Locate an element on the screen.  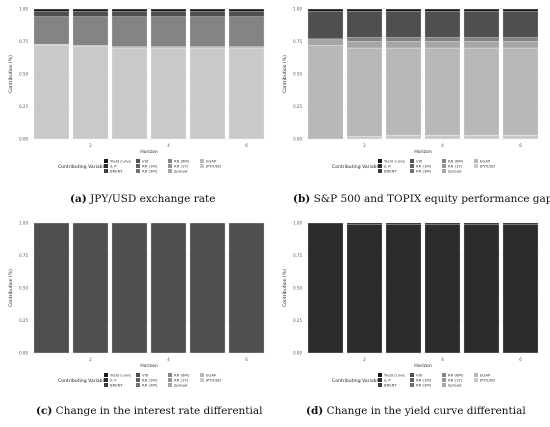
x-axis-title: Horizon is located at coordinates (423, 366).